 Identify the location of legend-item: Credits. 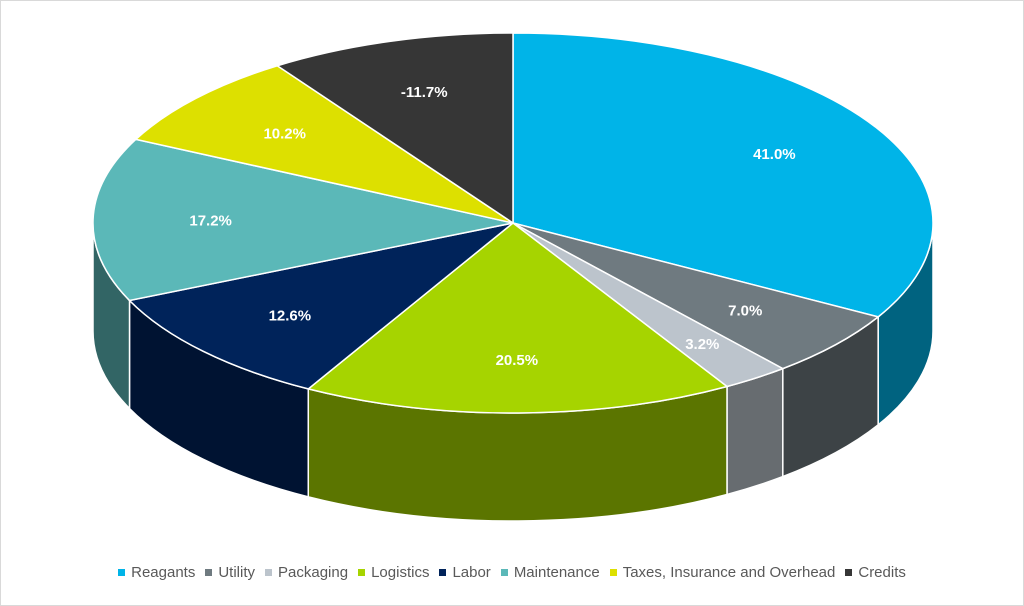
(875, 572).